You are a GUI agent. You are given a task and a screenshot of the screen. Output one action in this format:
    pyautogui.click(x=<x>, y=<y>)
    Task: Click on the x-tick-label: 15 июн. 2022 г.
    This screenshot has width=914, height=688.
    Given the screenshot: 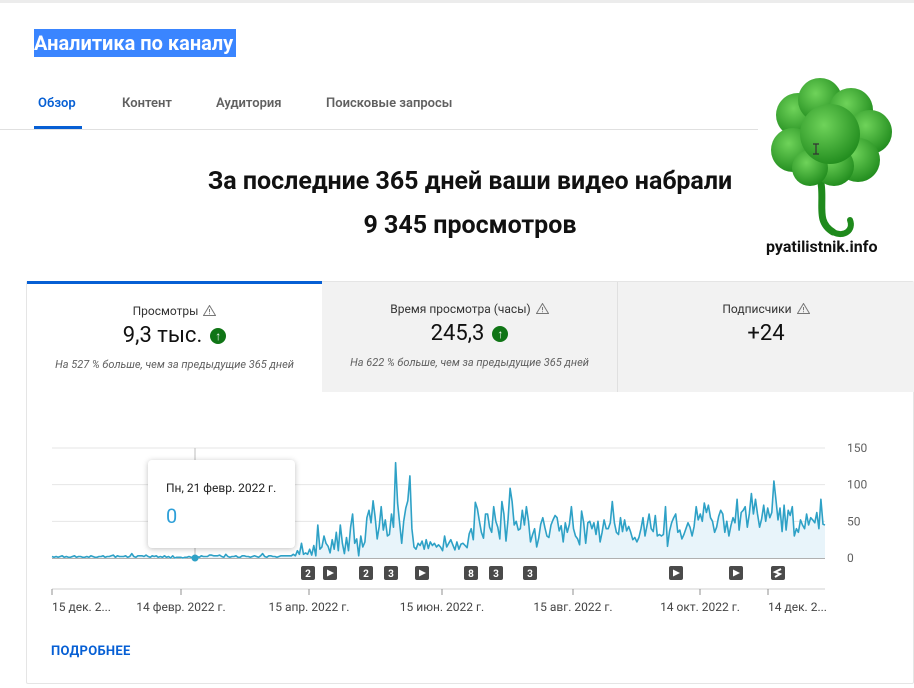 What is the action you would take?
    pyautogui.click(x=442, y=607)
    